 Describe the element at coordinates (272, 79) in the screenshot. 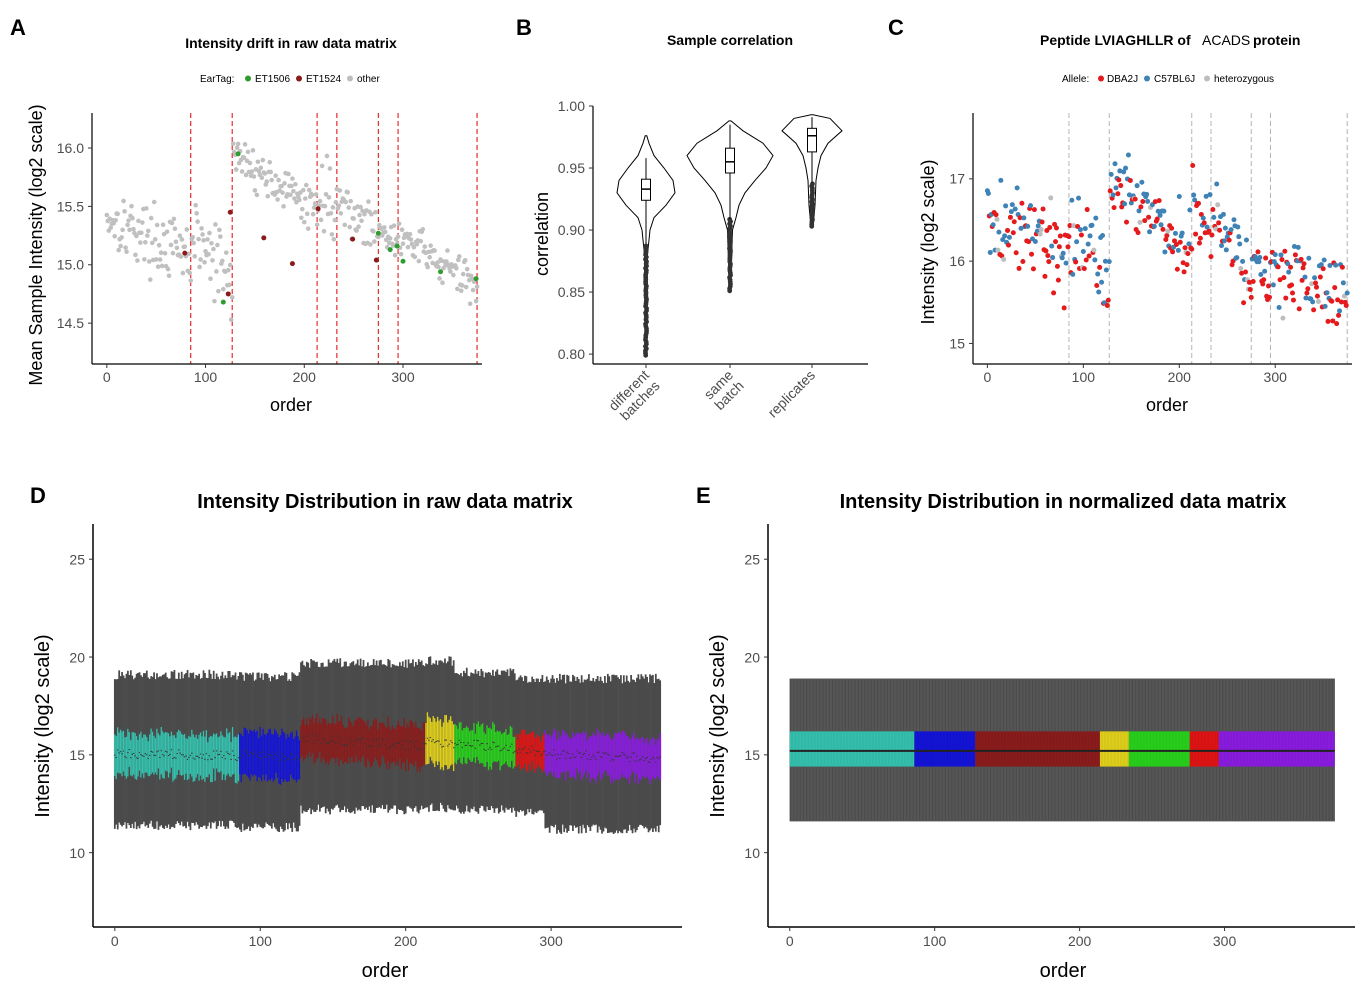

I see `legend-label-et1506: ET1506` at that location.